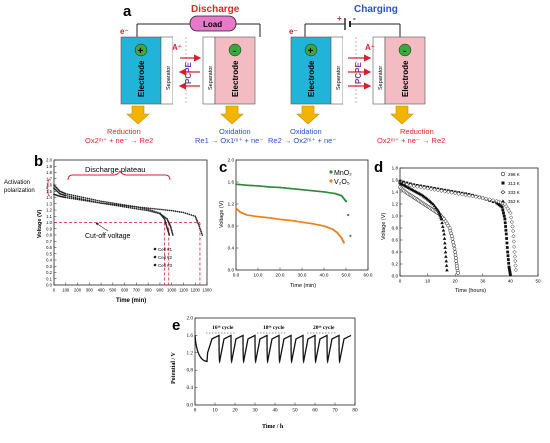  I want to click on panel-e-series, so click(273, 349).